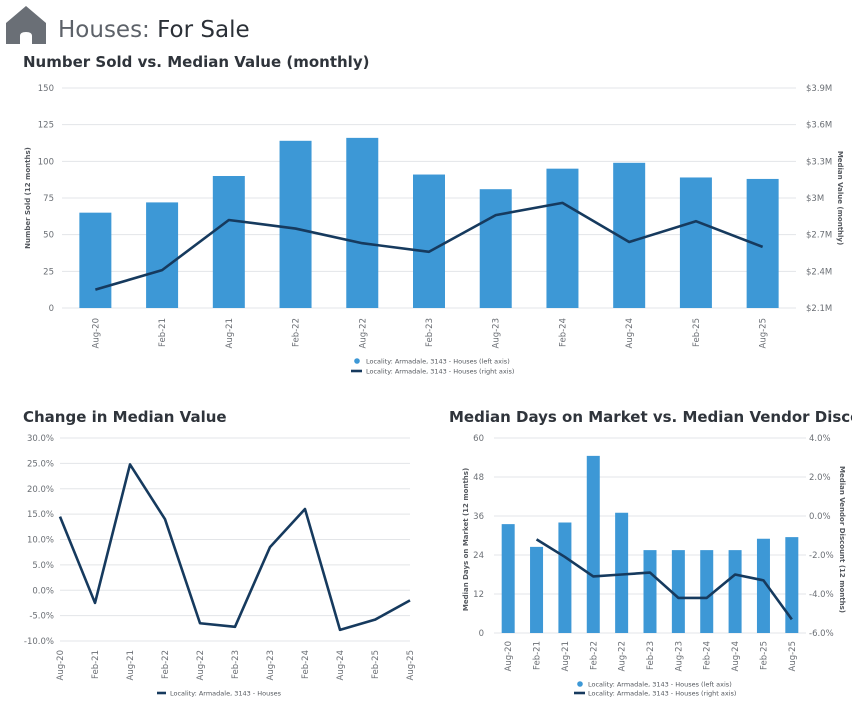 This screenshot has height=706, width=852. I want to click on y-tick-label: 10.0%, so click(40, 541).